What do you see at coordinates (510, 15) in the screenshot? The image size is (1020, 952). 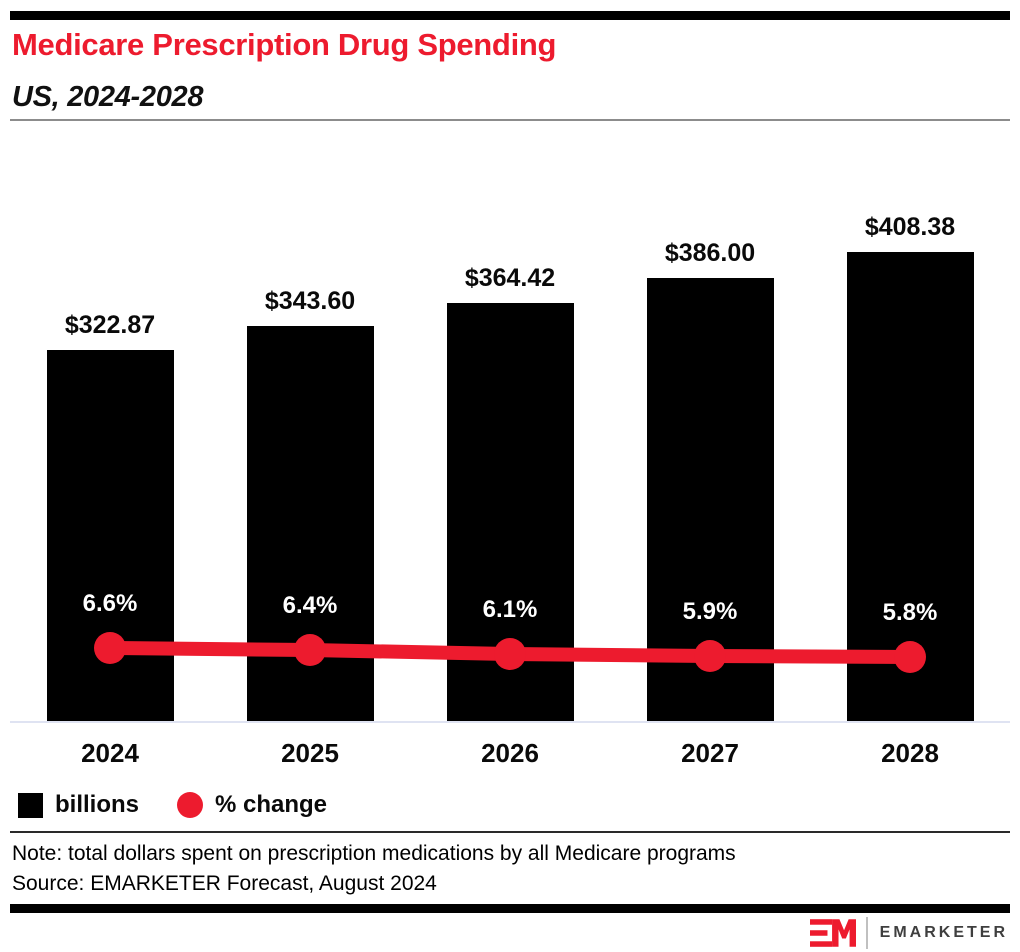 I see `top-accent-bar` at bounding box center [510, 15].